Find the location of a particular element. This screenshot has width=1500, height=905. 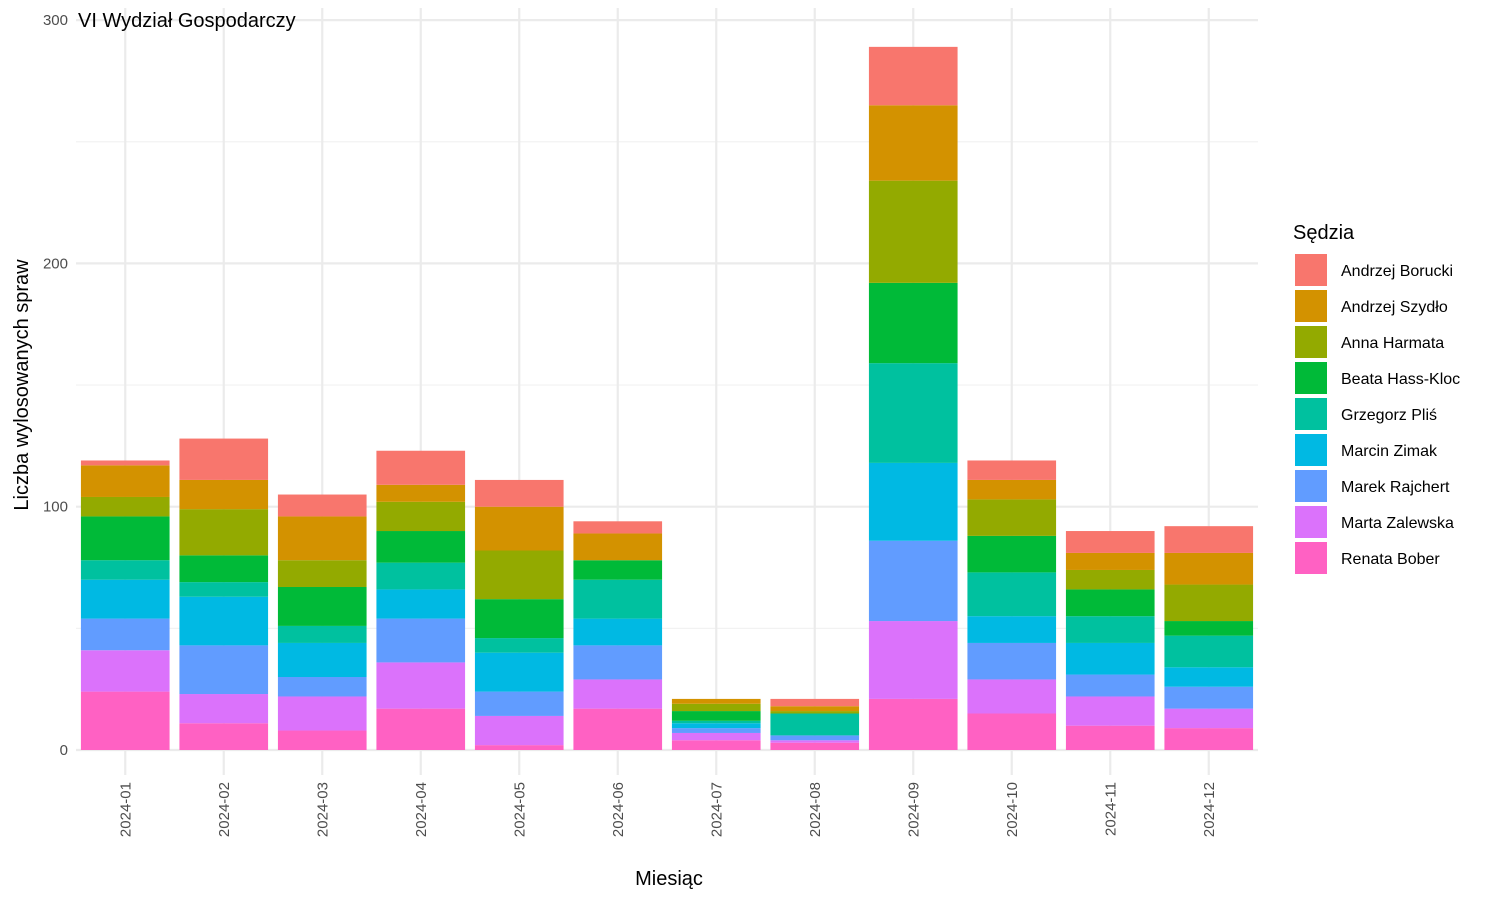

legend-label: Marta Zalewska is located at coordinates (1397, 523).